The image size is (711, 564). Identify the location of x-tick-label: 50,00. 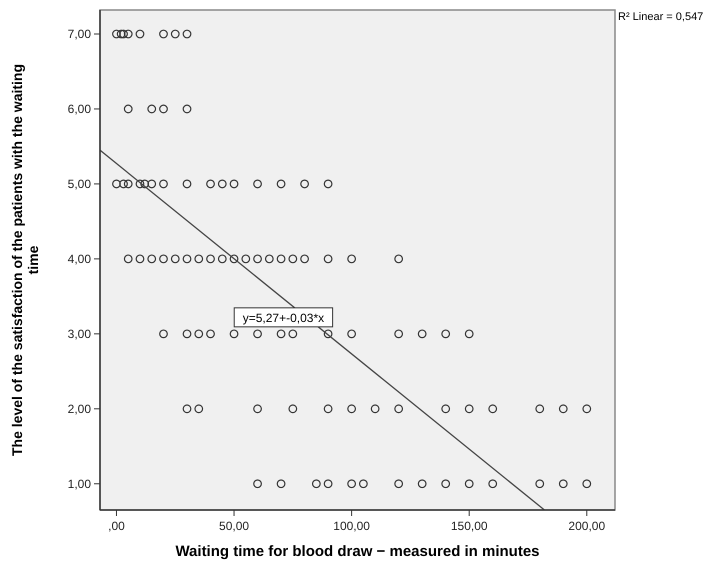
(234, 526).